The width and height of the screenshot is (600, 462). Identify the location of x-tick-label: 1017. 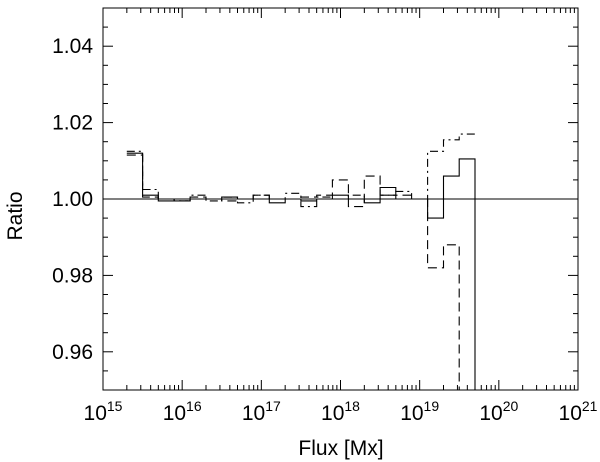
(261, 411).